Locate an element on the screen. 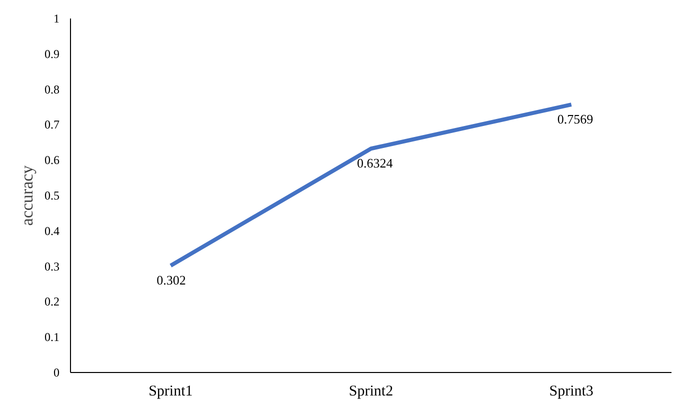 The height and width of the screenshot is (408, 683). y-tick-label: 0.6 is located at coordinates (52, 160).